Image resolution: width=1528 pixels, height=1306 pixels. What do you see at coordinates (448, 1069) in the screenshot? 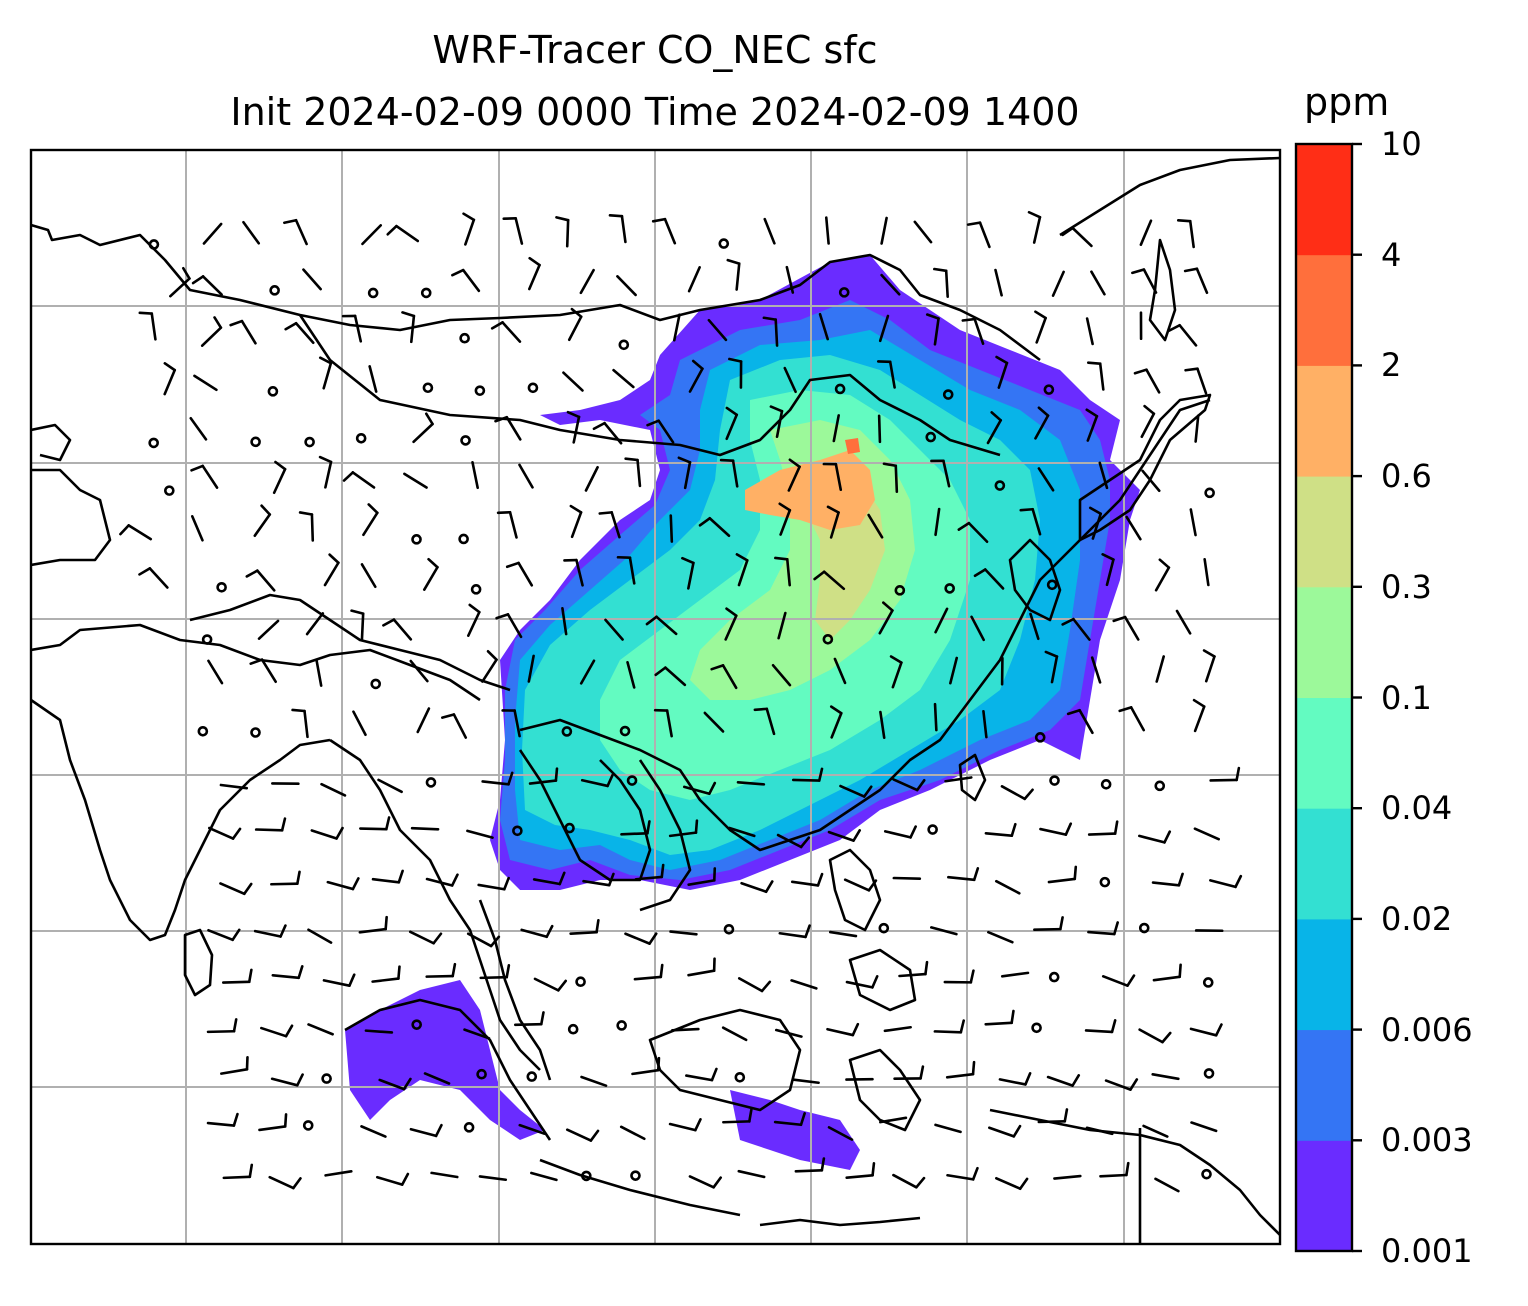
I see `sumatra` at bounding box center [448, 1069].